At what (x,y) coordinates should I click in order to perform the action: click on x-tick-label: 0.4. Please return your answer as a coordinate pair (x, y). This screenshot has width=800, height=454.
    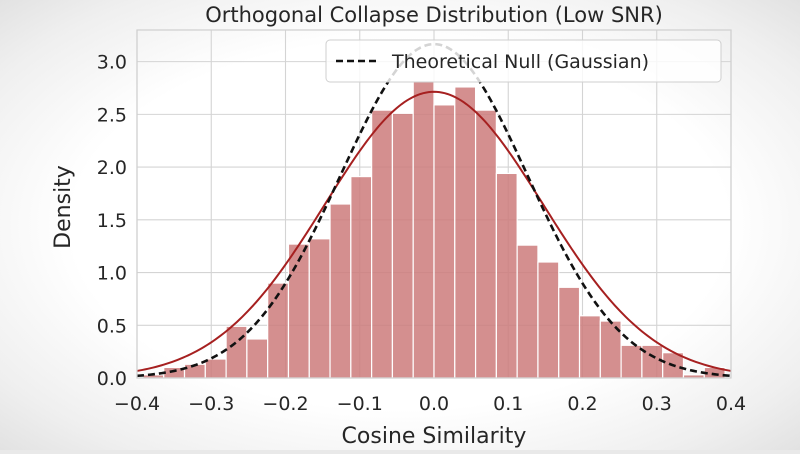
    Looking at the image, I should click on (731, 404).